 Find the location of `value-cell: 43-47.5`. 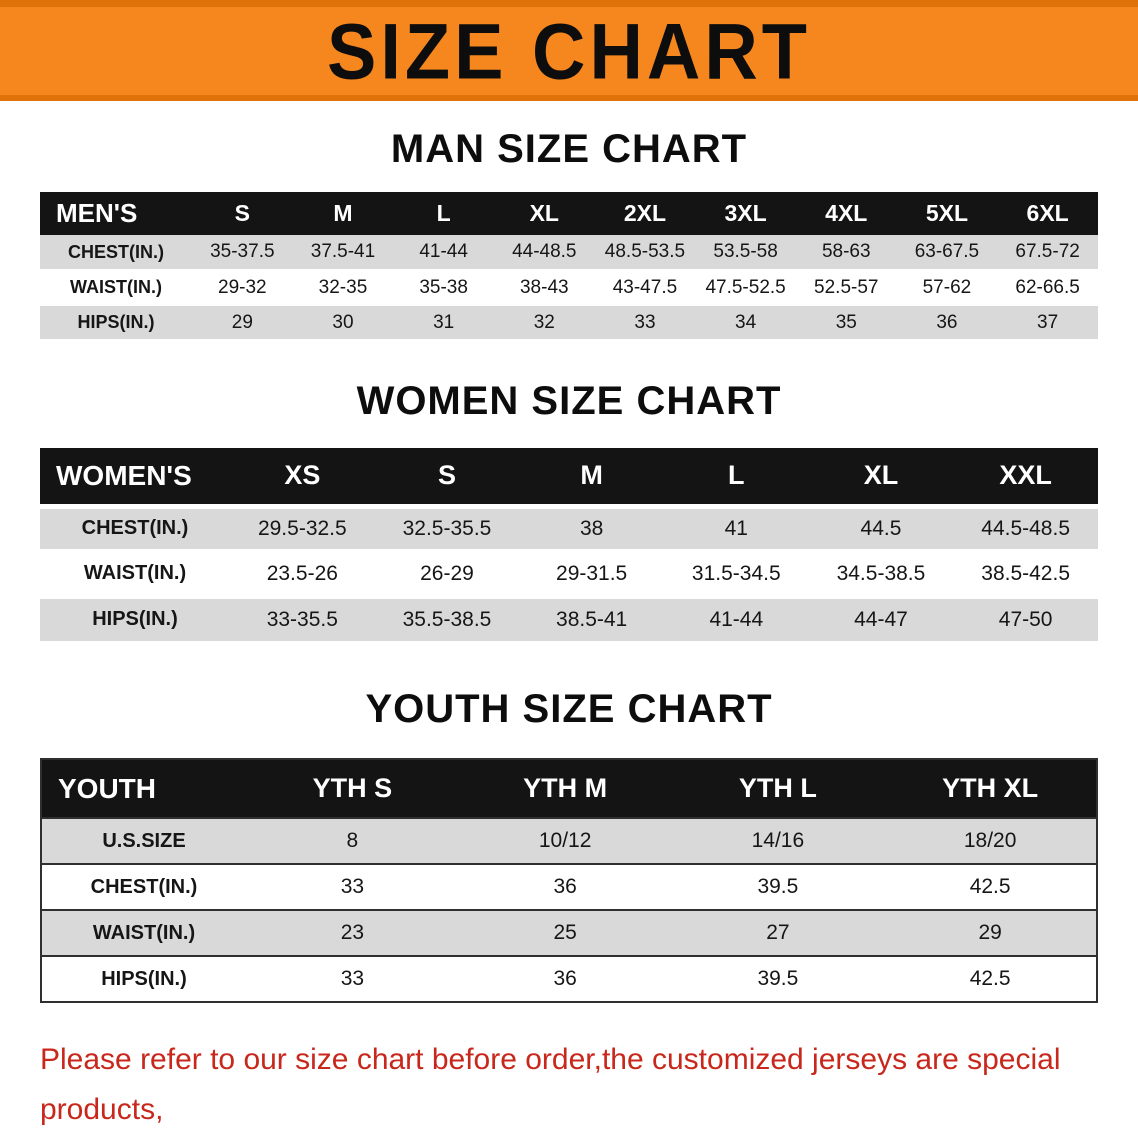

value-cell: 43-47.5 is located at coordinates (645, 287).